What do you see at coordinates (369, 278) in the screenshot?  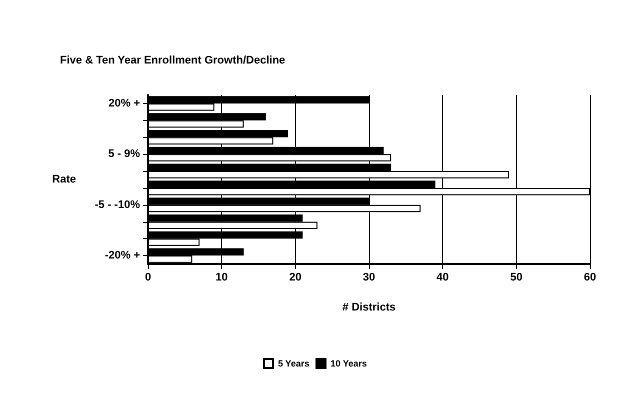 I see `x-tick-label: 30` at bounding box center [369, 278].